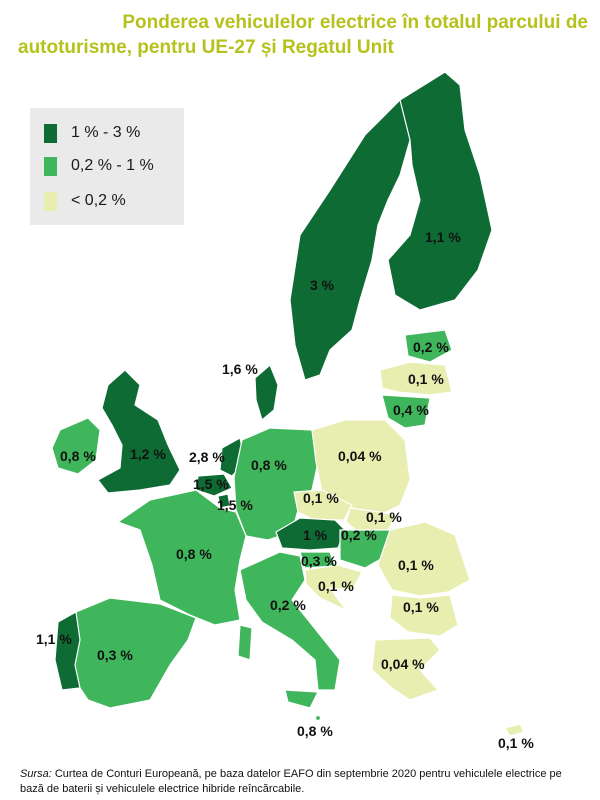 Image resolution: width=600 pixels, height=800 pixels. I want to click on label-czechia: 0,1 %, so click(321, 498).